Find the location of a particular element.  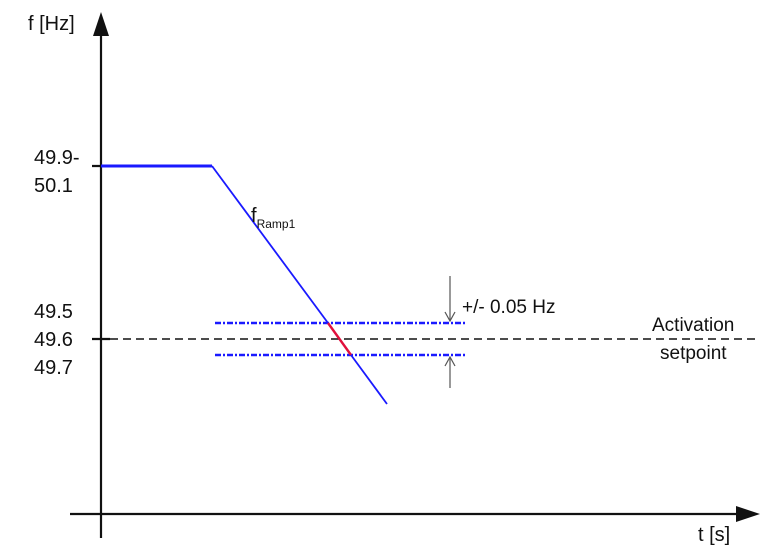

x-axis-arrowhead is located at coordinates (748, 514).